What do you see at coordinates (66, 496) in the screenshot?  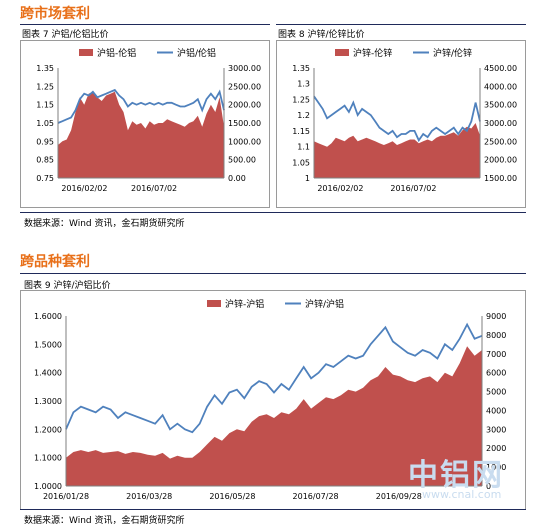 I see `x-tick-label: 2016/01/28` at bounding box center [66, 496].